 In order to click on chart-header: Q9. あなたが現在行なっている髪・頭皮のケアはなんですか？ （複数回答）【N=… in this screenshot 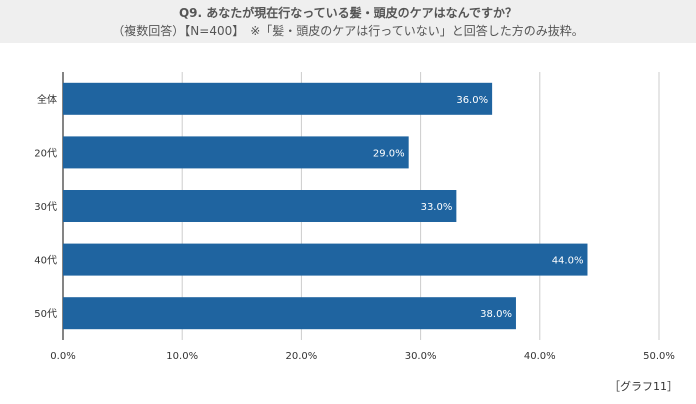, I will do `click(348, 21)`.